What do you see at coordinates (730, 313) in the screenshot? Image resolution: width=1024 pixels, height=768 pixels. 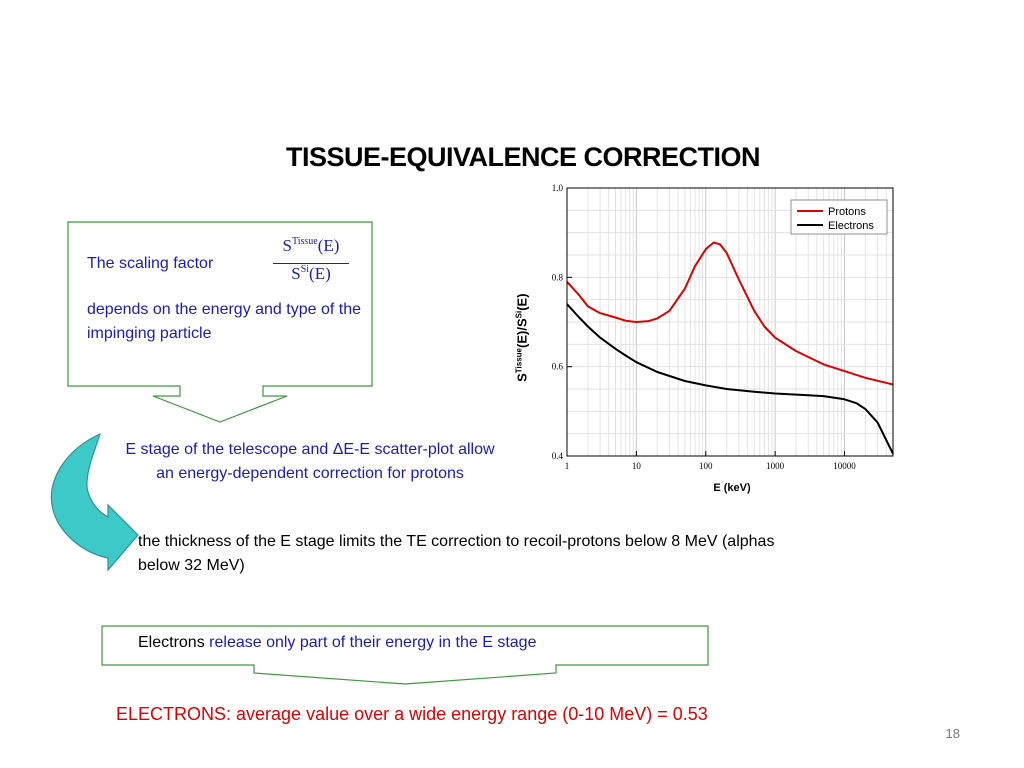 I see `series-line-protons` at bounding box center [730, 313].